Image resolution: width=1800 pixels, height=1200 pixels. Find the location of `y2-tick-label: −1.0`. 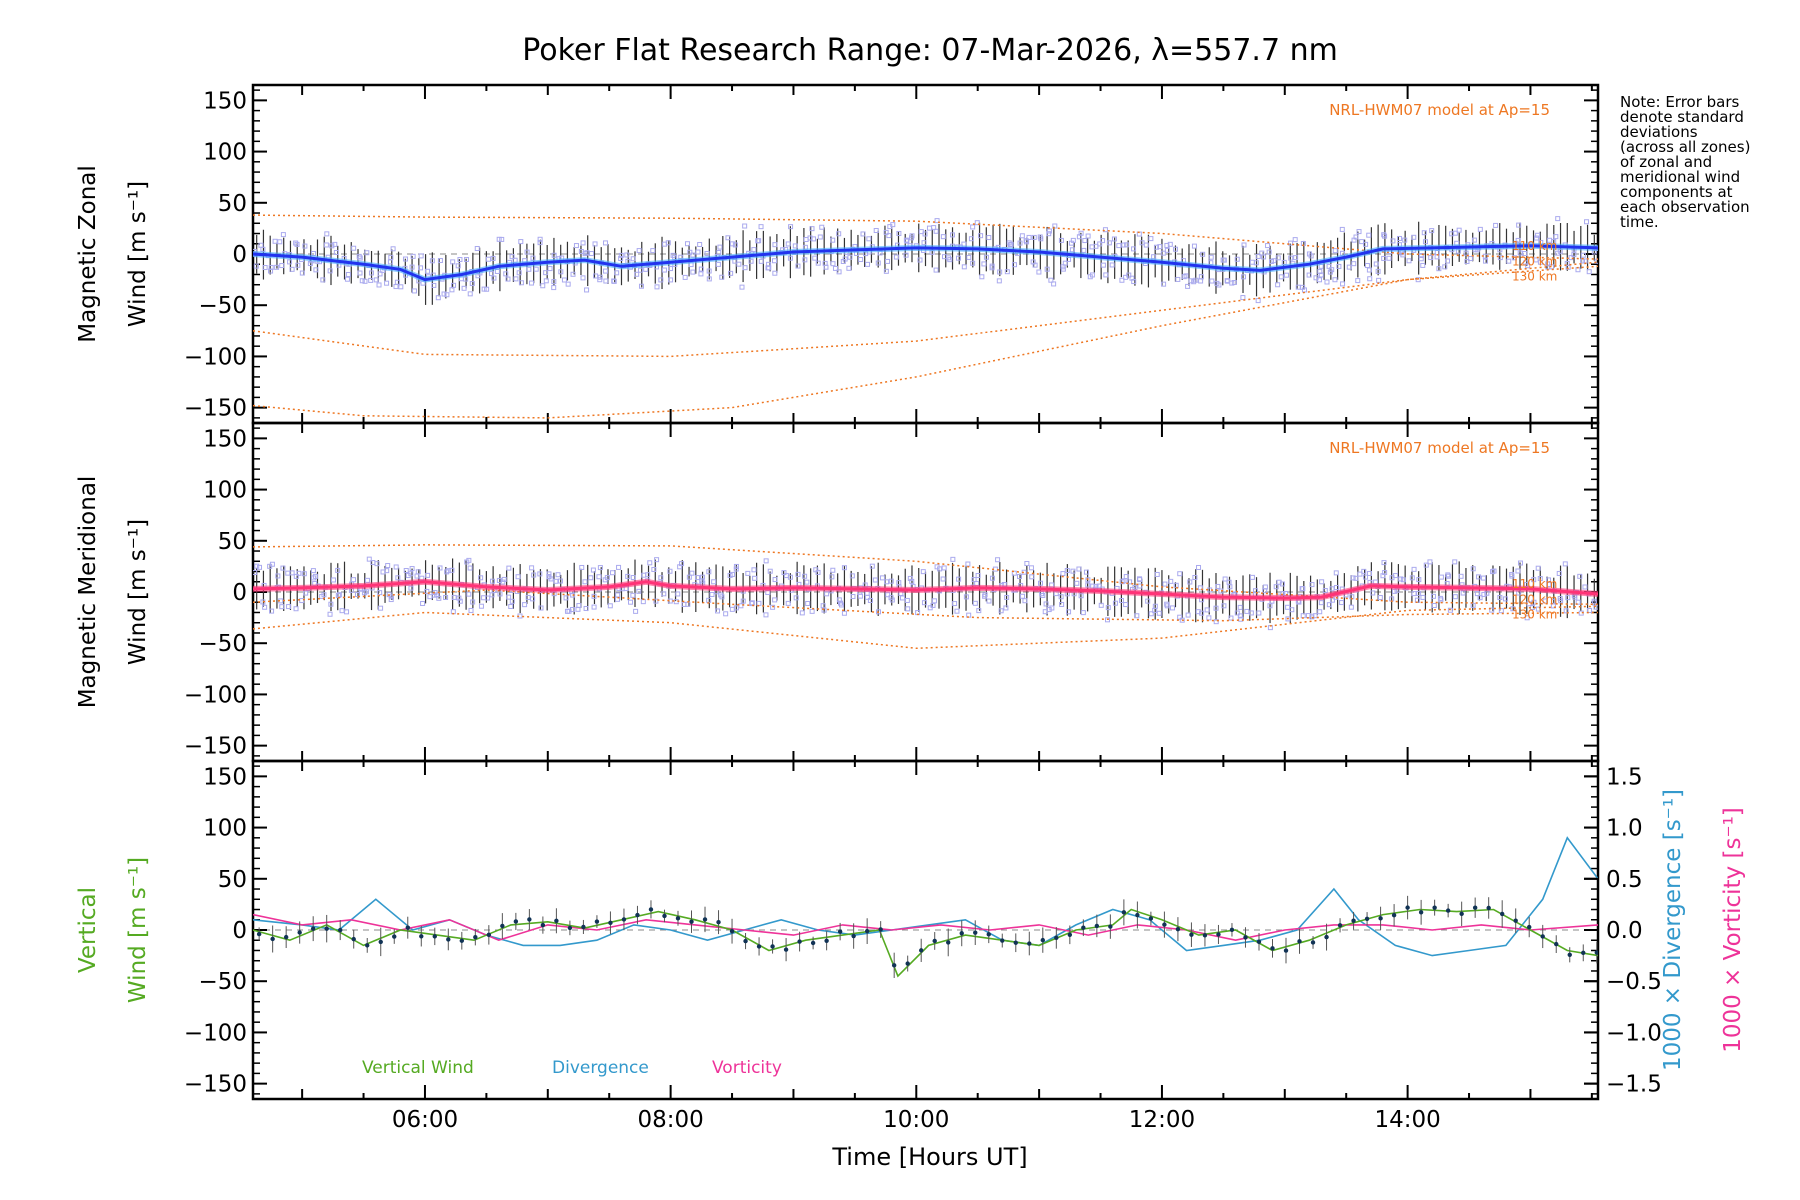

y2-tick-label: −1.0 is located at coordinates (1634, 1033).